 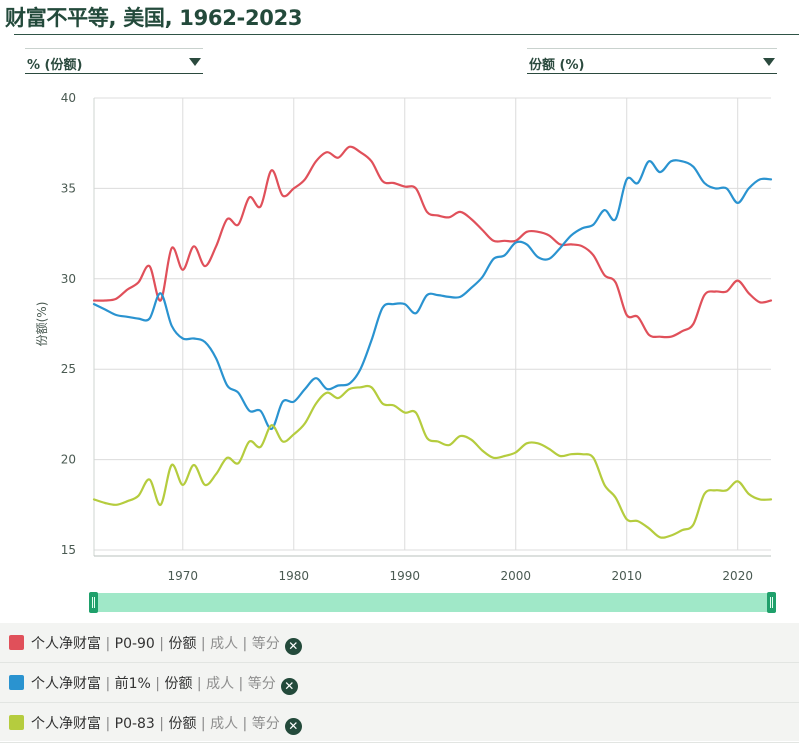 What do you see at coordinates (68, 550) in the screenshot?
I see `y-tick-label: 15` at bounding box center [68, 550].